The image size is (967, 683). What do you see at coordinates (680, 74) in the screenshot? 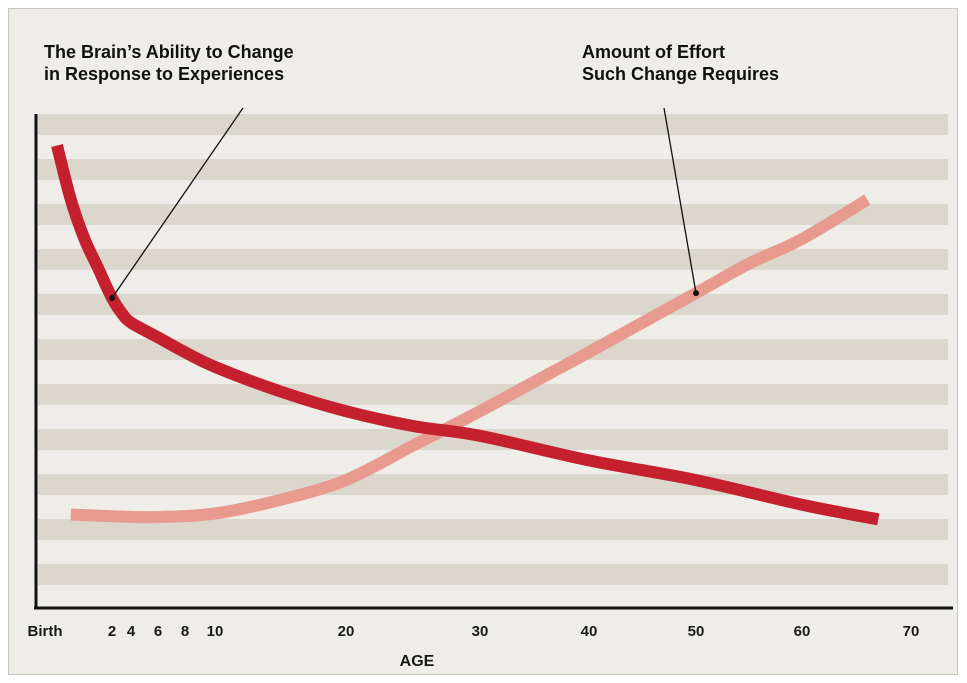
I see `annotation-line: Such Change Requires` at bounding box center [680, 74].